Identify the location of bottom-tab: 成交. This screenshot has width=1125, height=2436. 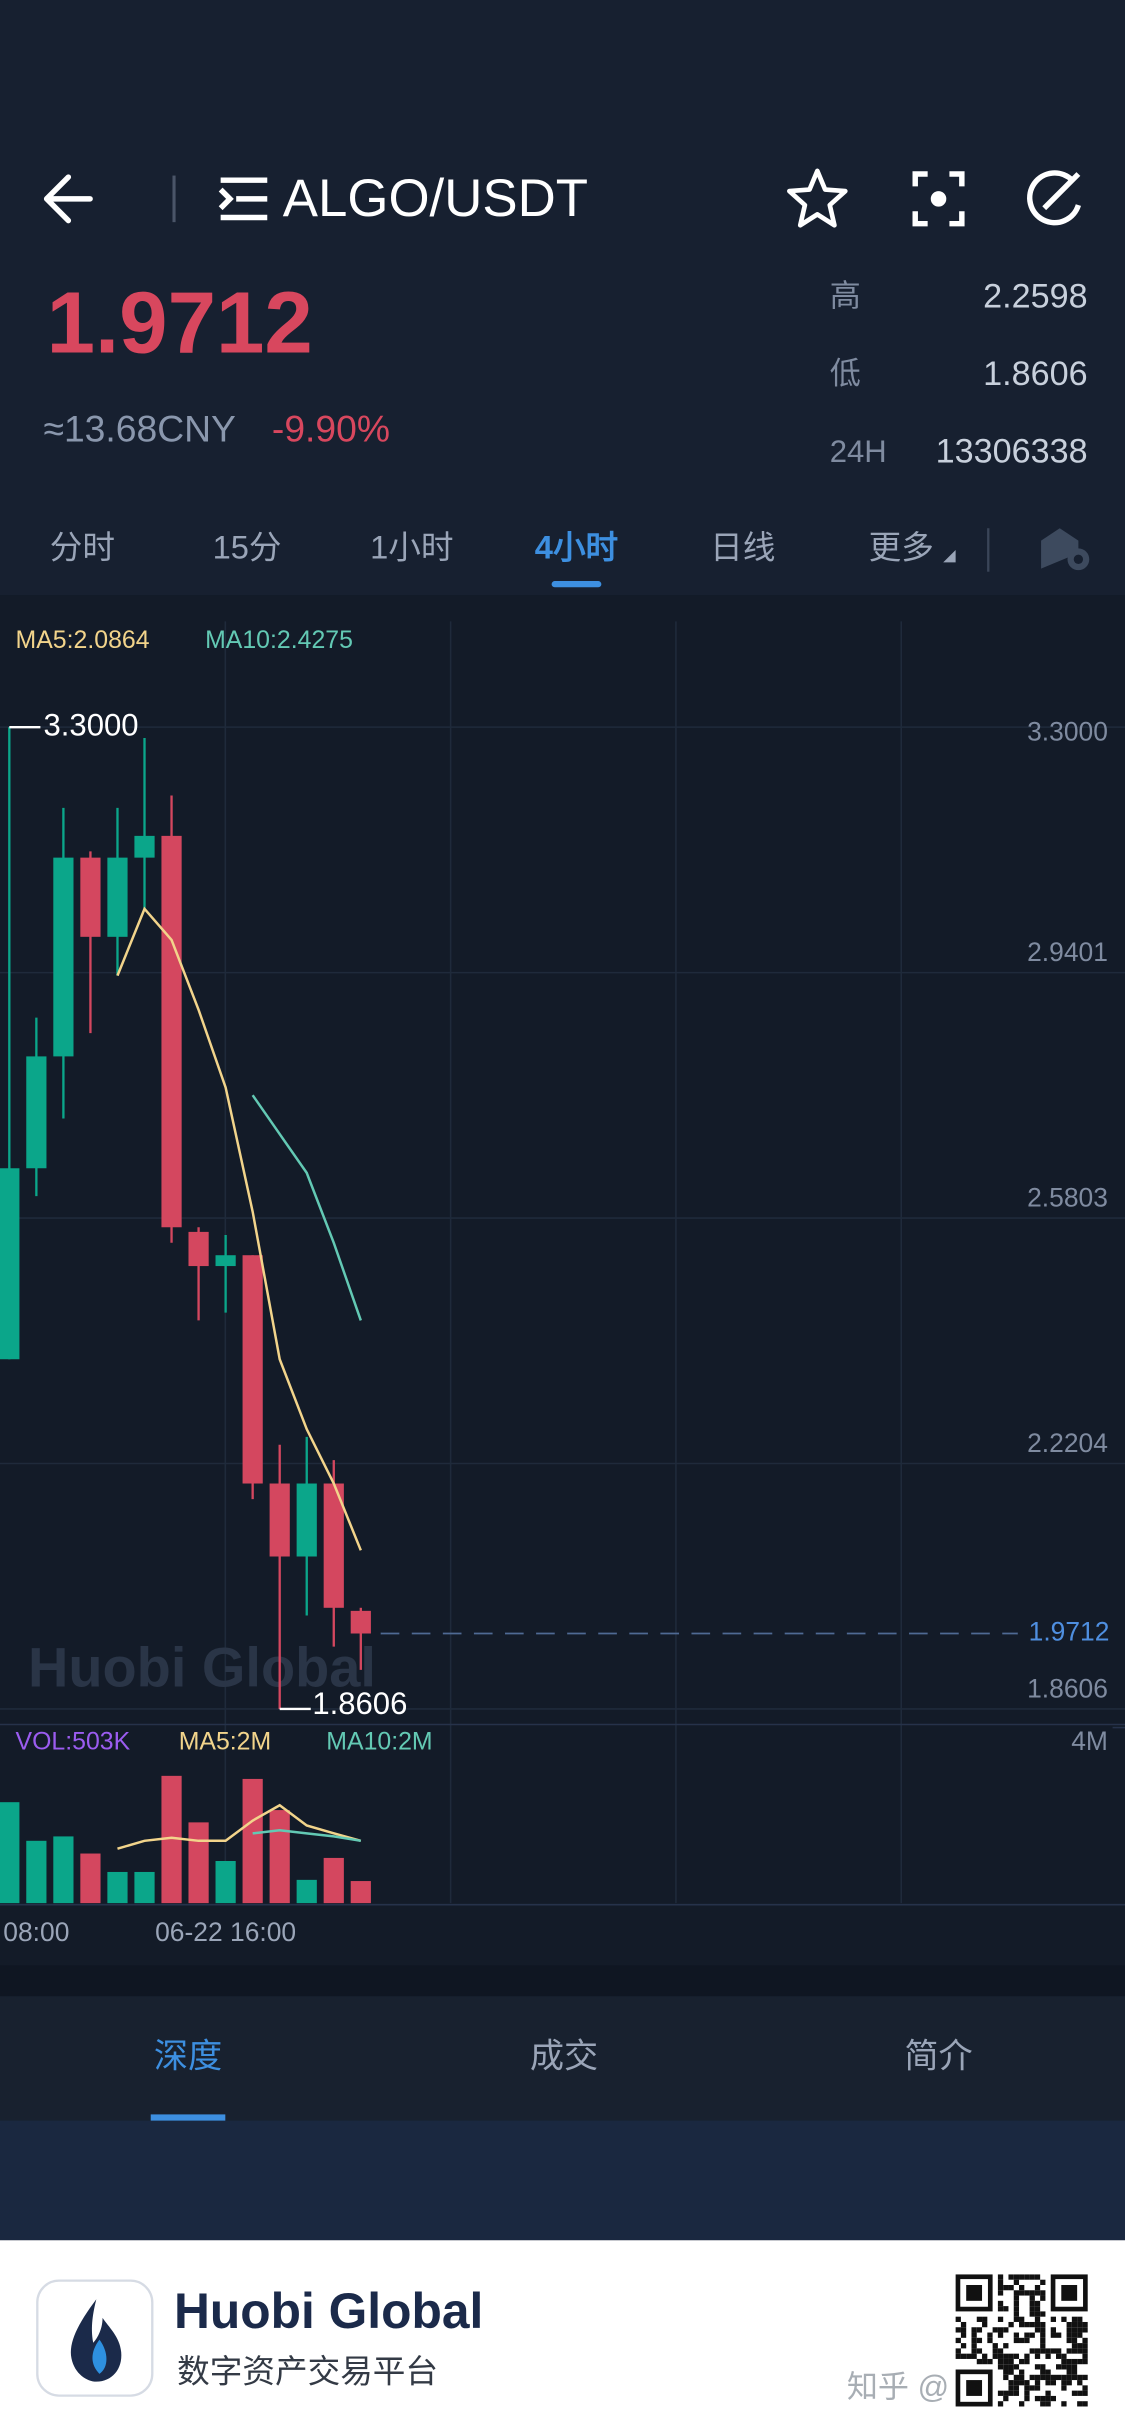
(564, 2057).